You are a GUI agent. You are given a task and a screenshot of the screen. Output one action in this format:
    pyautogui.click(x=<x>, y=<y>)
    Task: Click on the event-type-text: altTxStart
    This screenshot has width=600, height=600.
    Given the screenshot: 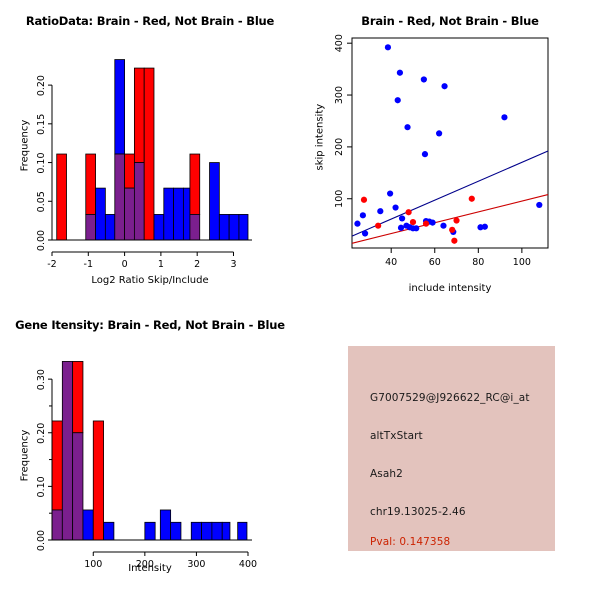 What is the action you would take?
    pyautogui.click(x=396, y=436)
    